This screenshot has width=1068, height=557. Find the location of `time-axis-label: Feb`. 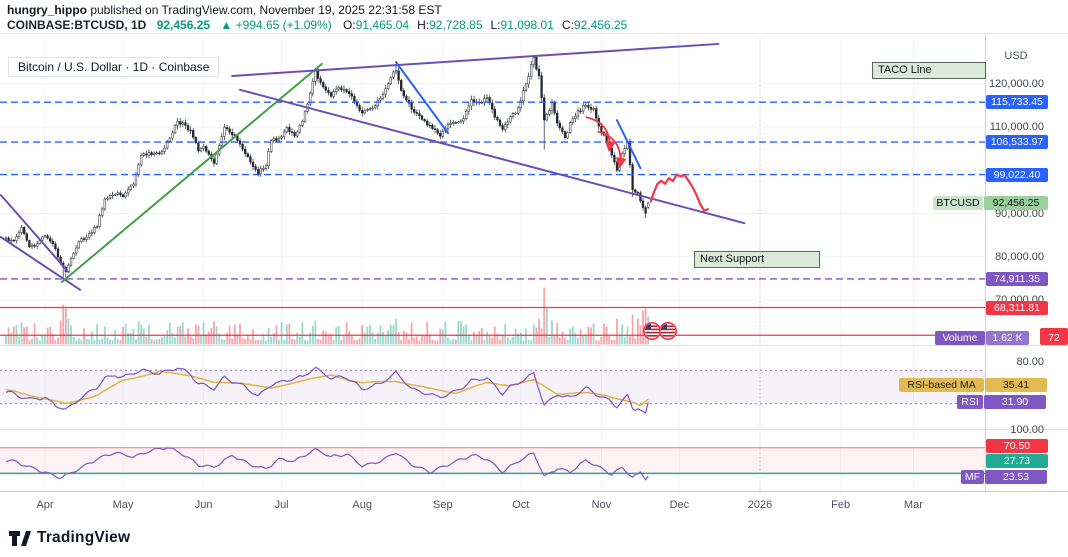

time-axis-label: Feb is located at coordinates (841, 505).